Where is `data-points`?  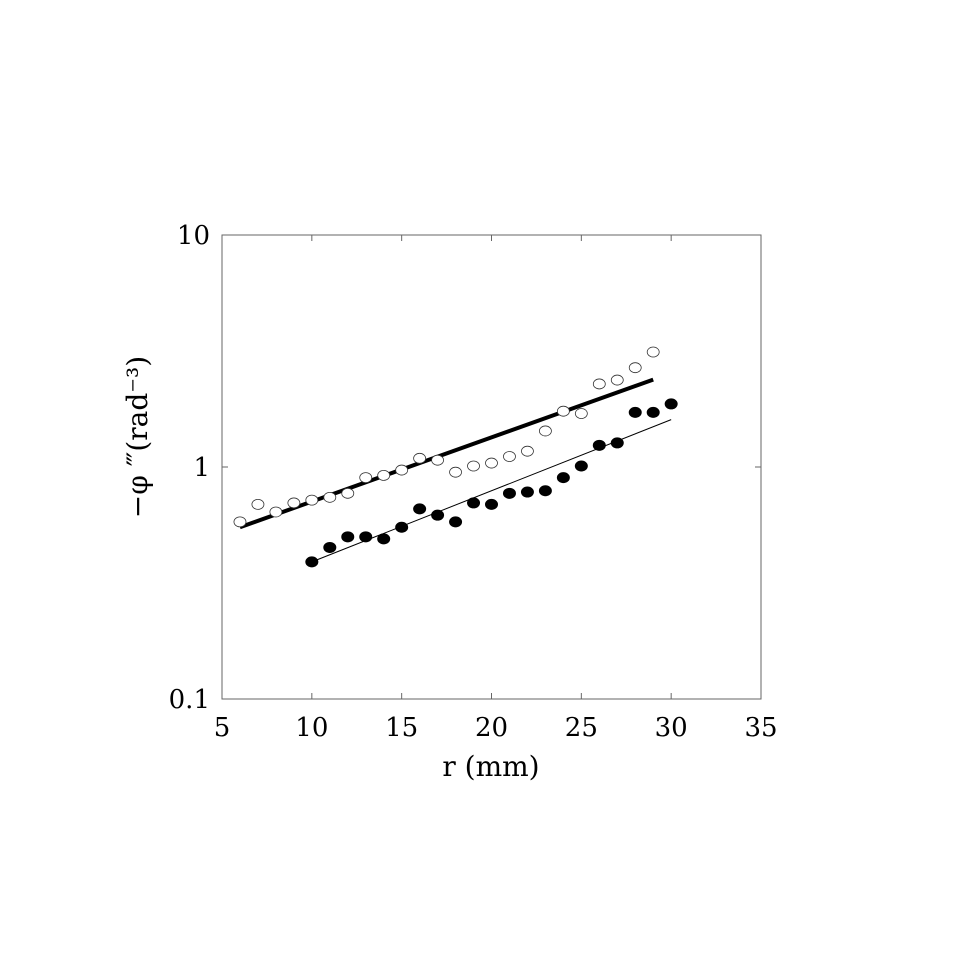 data-points is located at coordinates (455, 457).